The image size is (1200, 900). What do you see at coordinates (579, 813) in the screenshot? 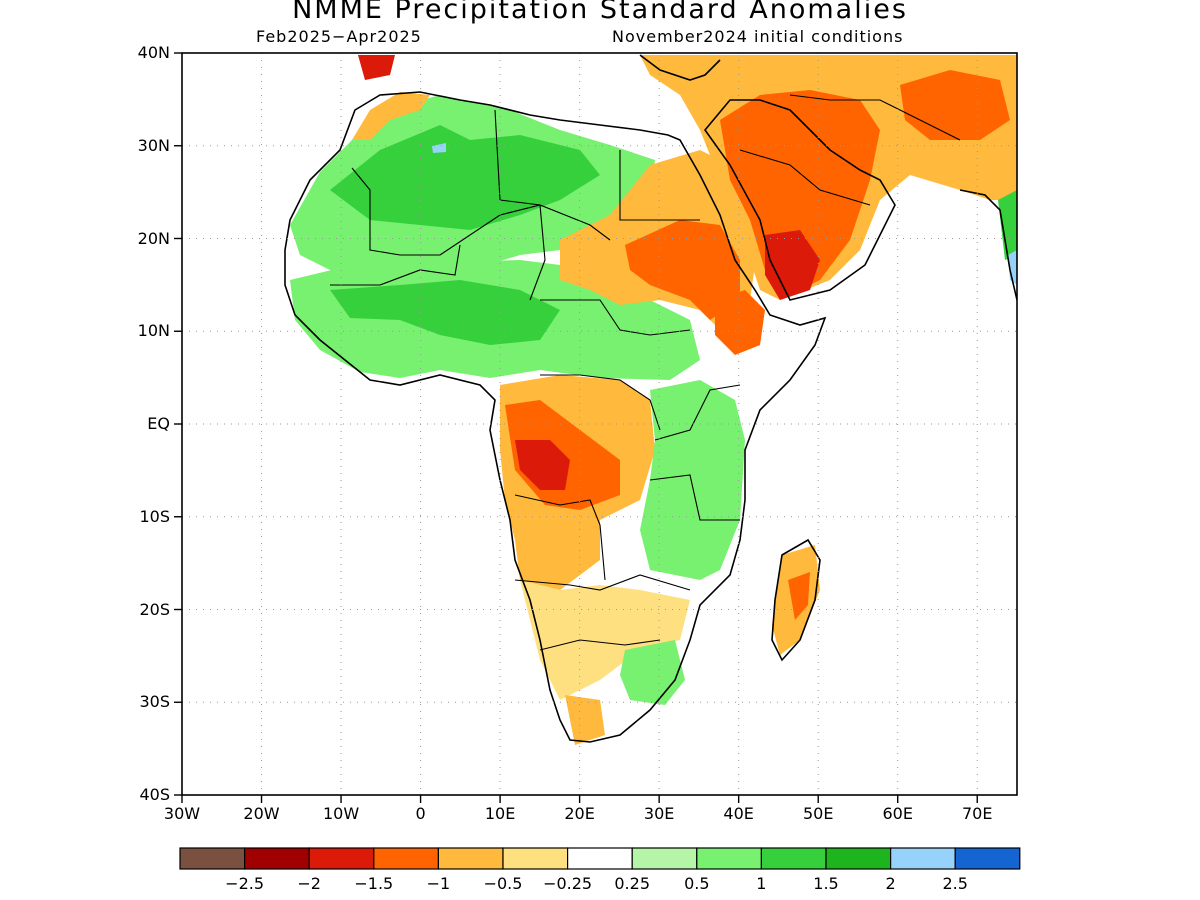
I see `lon-label: 20E` at bounding box center [579, 813].